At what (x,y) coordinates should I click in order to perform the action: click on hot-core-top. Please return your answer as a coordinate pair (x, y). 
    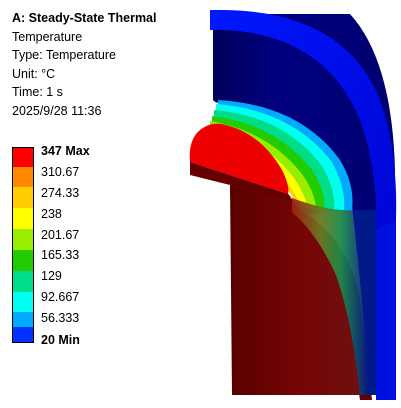
    Looking at the image, I should click on (239, 158).